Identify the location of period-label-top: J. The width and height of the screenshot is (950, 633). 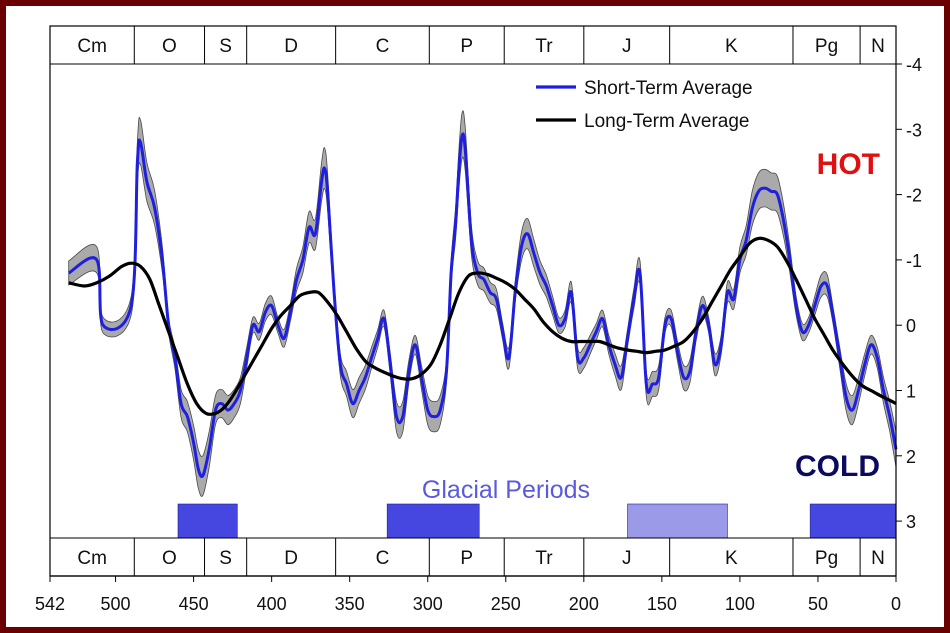
(627, 46).